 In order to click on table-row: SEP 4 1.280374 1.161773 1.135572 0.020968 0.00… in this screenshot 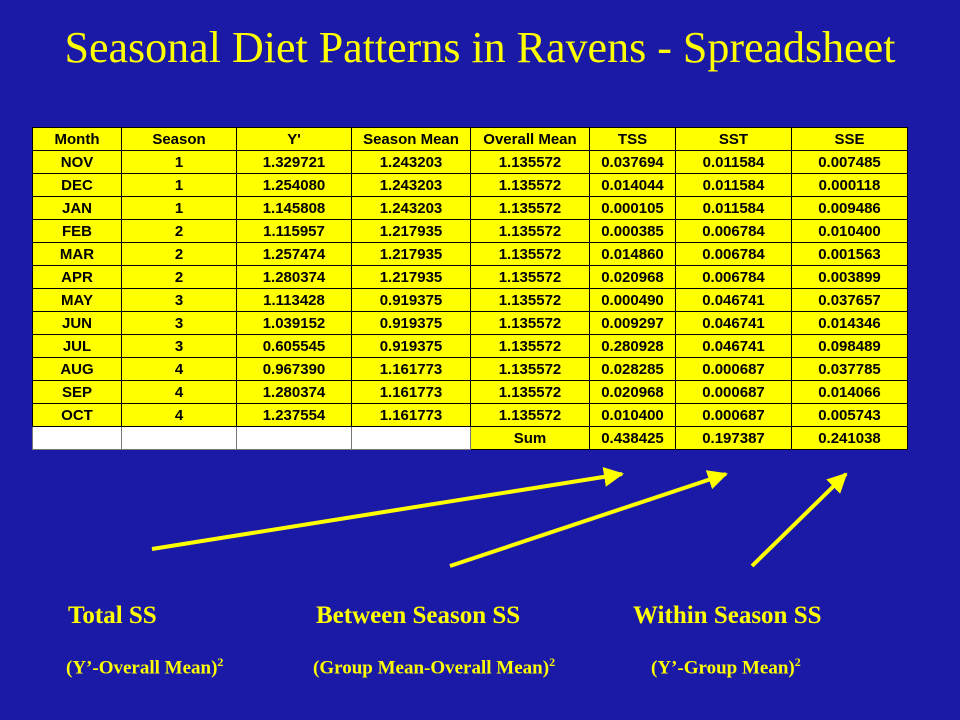, I will do `click(470, 392)`.